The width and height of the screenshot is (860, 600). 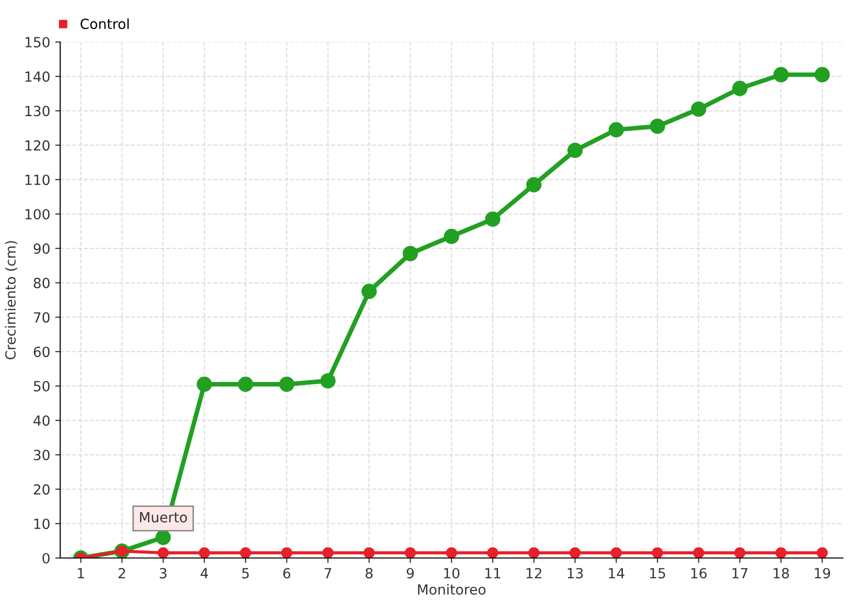 What do you see at coordinates (42, 386) in the screenshot?
I see `y-tick-label: 50` at bounding box center [42, 386].